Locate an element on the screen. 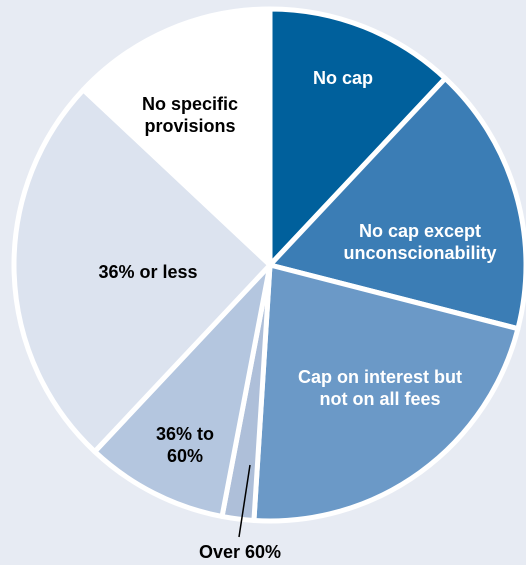 This screenshot has width=526, height=565. leader-line is located at coordinates (244, 501).